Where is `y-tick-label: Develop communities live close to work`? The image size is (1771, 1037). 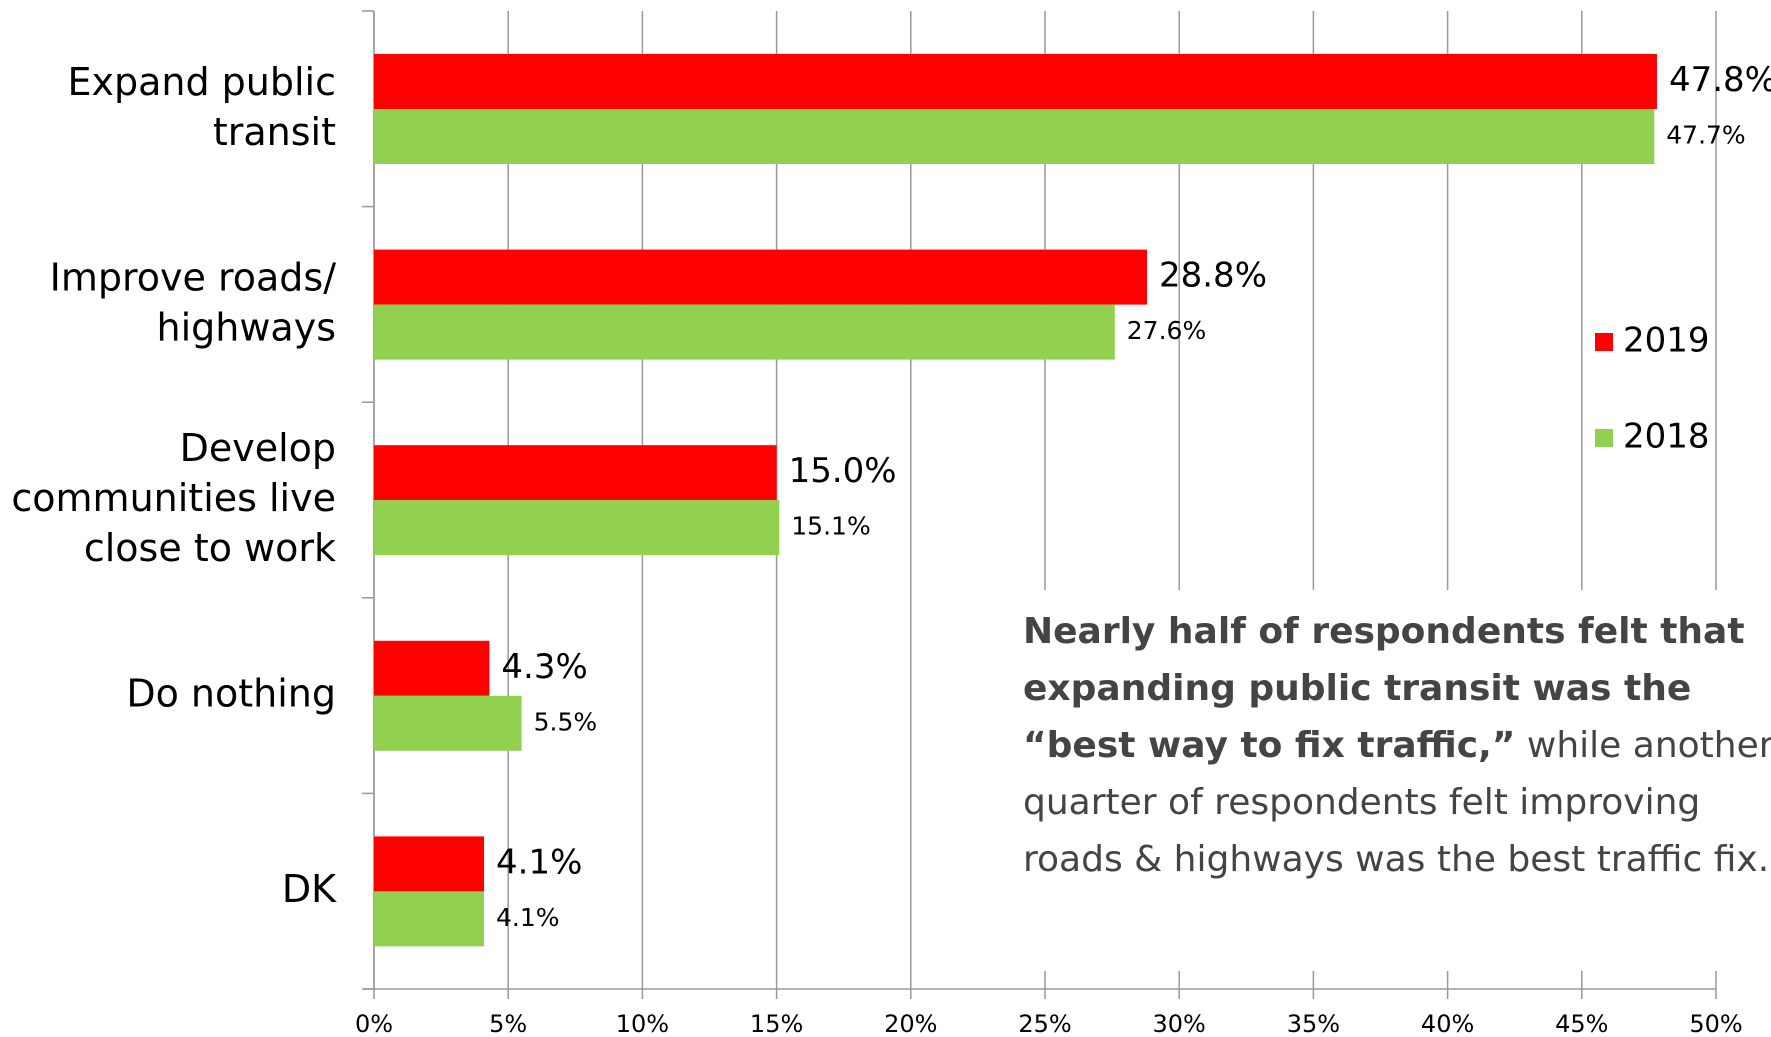 y-tick-label: Develop communities live close to work is located at coordinates (173, 498).